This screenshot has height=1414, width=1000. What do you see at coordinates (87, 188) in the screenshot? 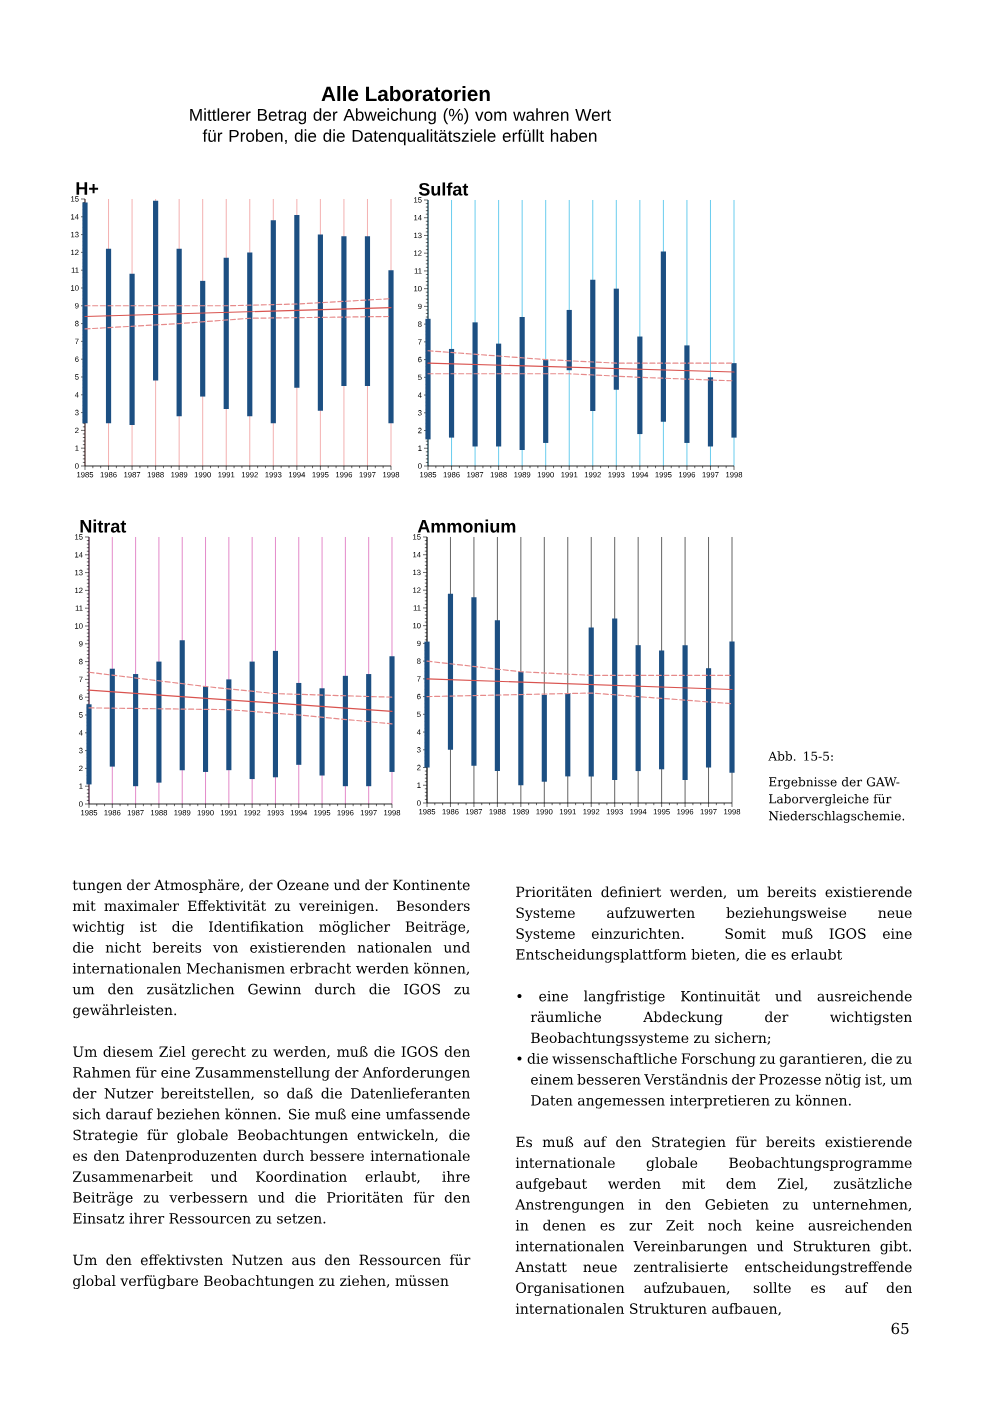
I see `chart-title: H+` at bounding box center [87, 188].